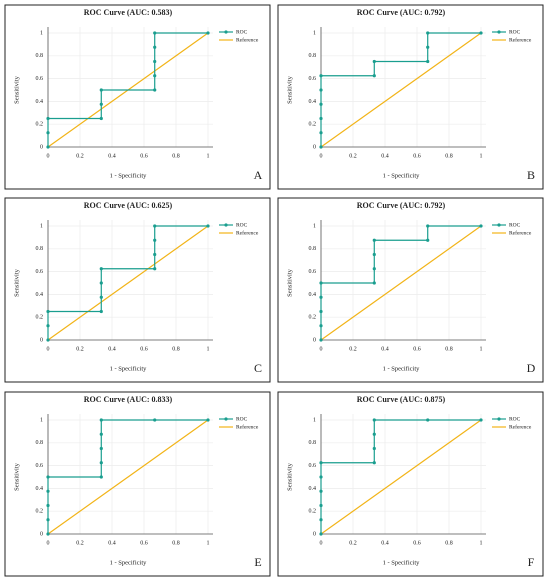  Describe the element at coordinates (258, 175) in the screenshot. I see `panel-label: A` at that location.